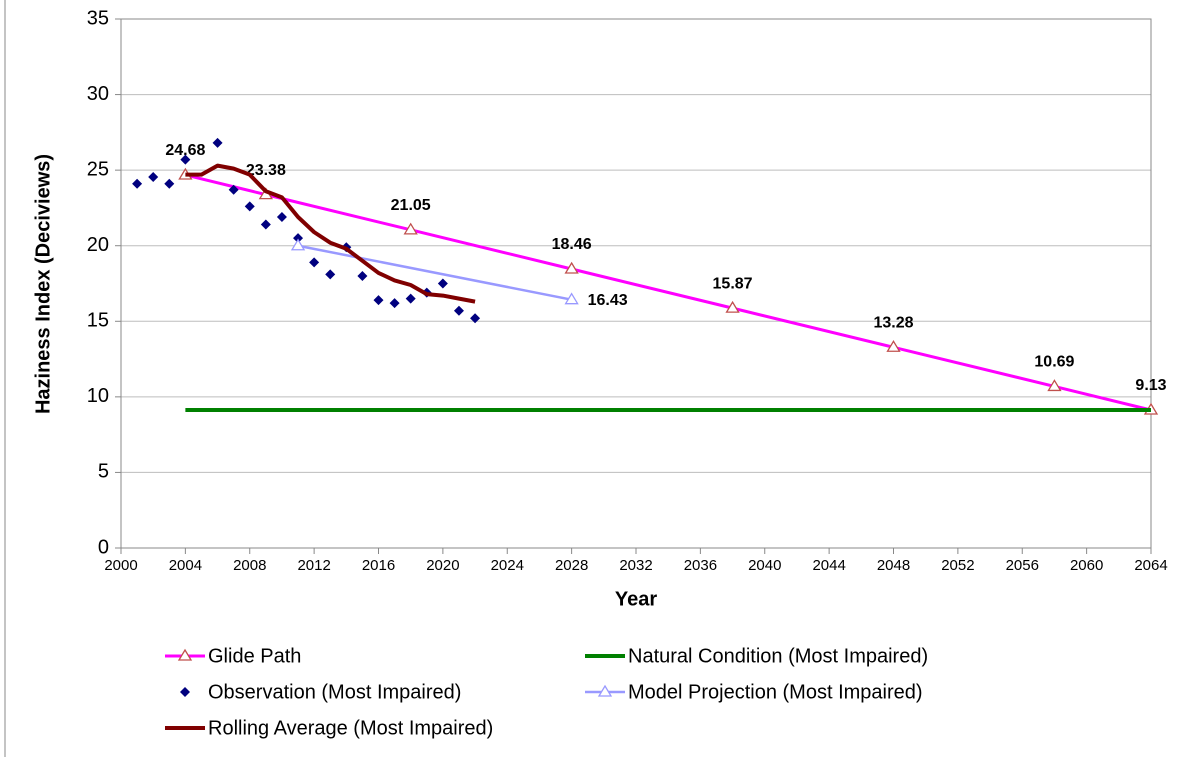 This screenshot has height=757, width=1185. I want to click on y-tick-label: 15, so click(98, 321).